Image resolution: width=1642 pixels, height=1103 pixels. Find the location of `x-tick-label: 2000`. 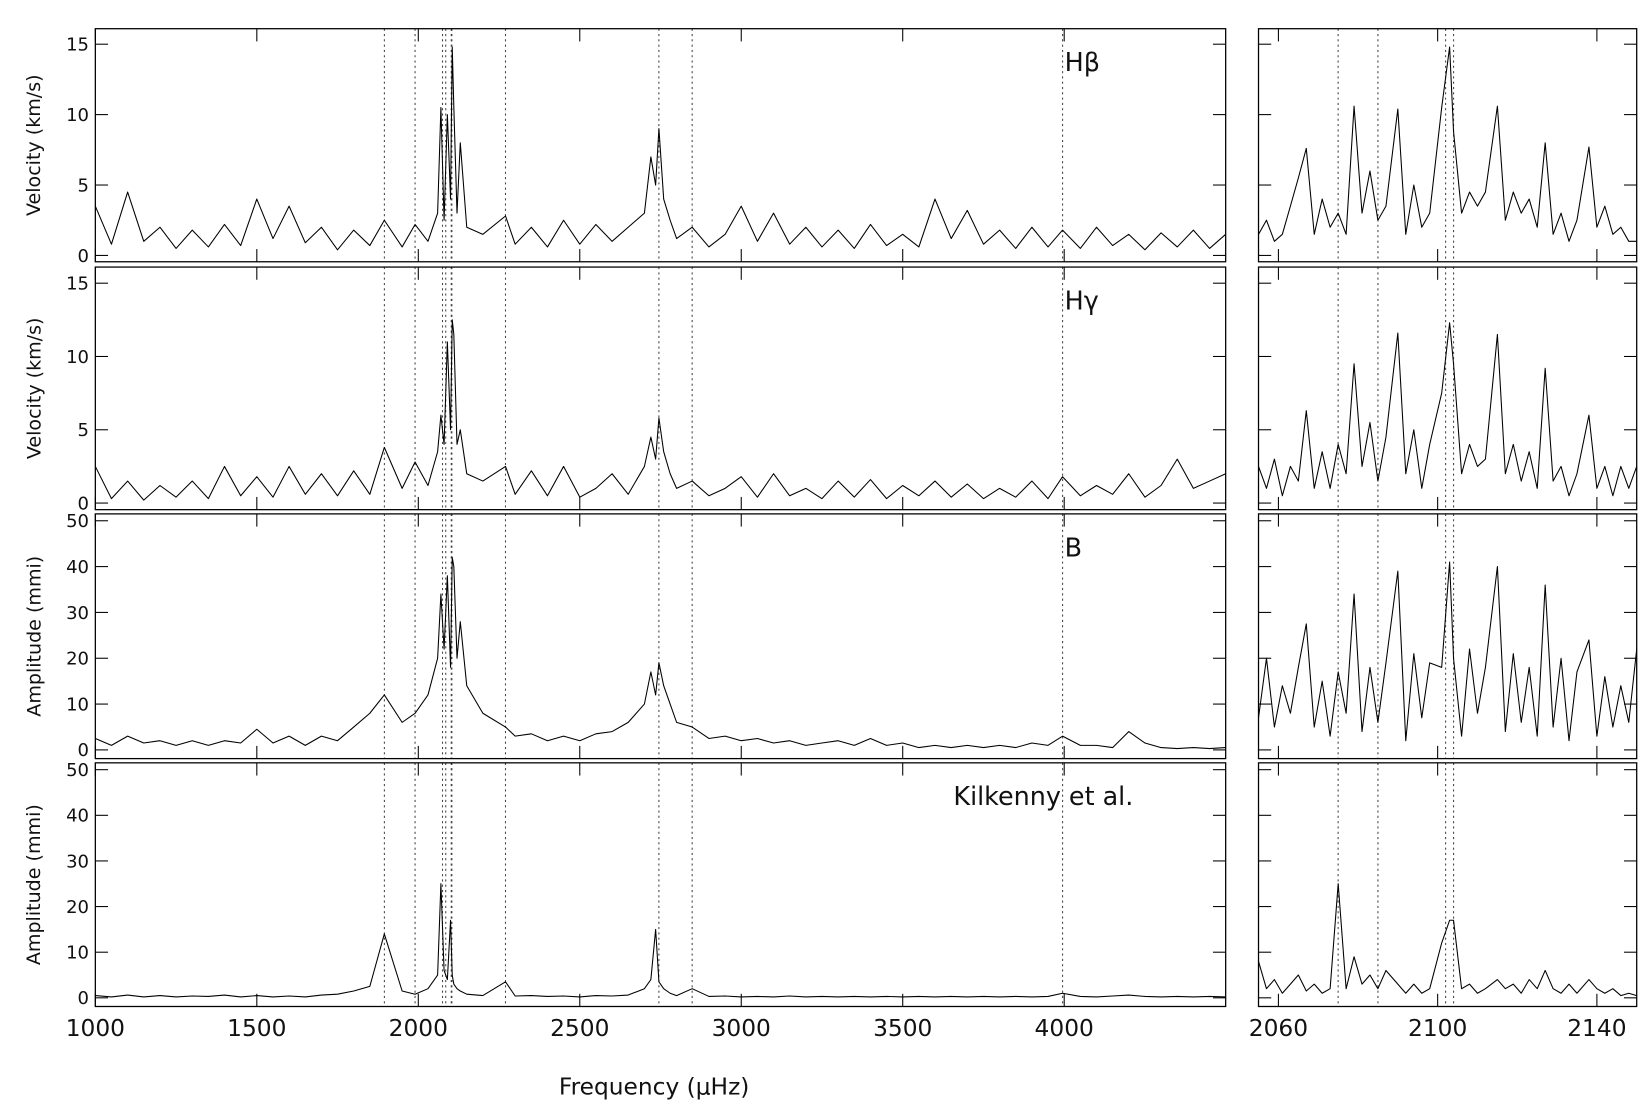

x-tick-label: 2000 is located at coordinates (418, 1028).